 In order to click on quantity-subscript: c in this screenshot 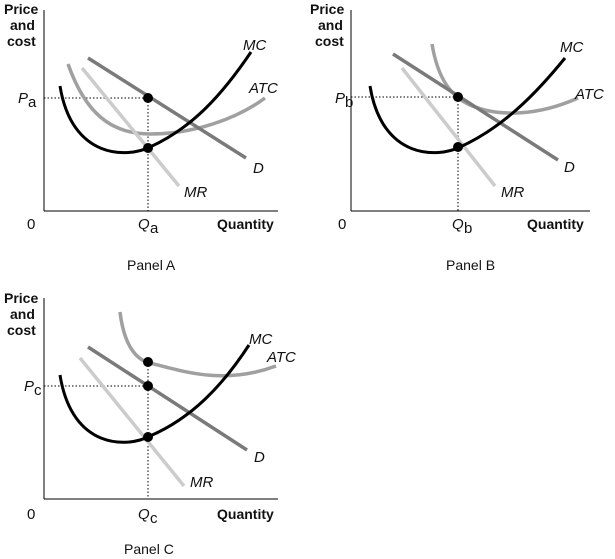, I will do `click(154, 518)`.